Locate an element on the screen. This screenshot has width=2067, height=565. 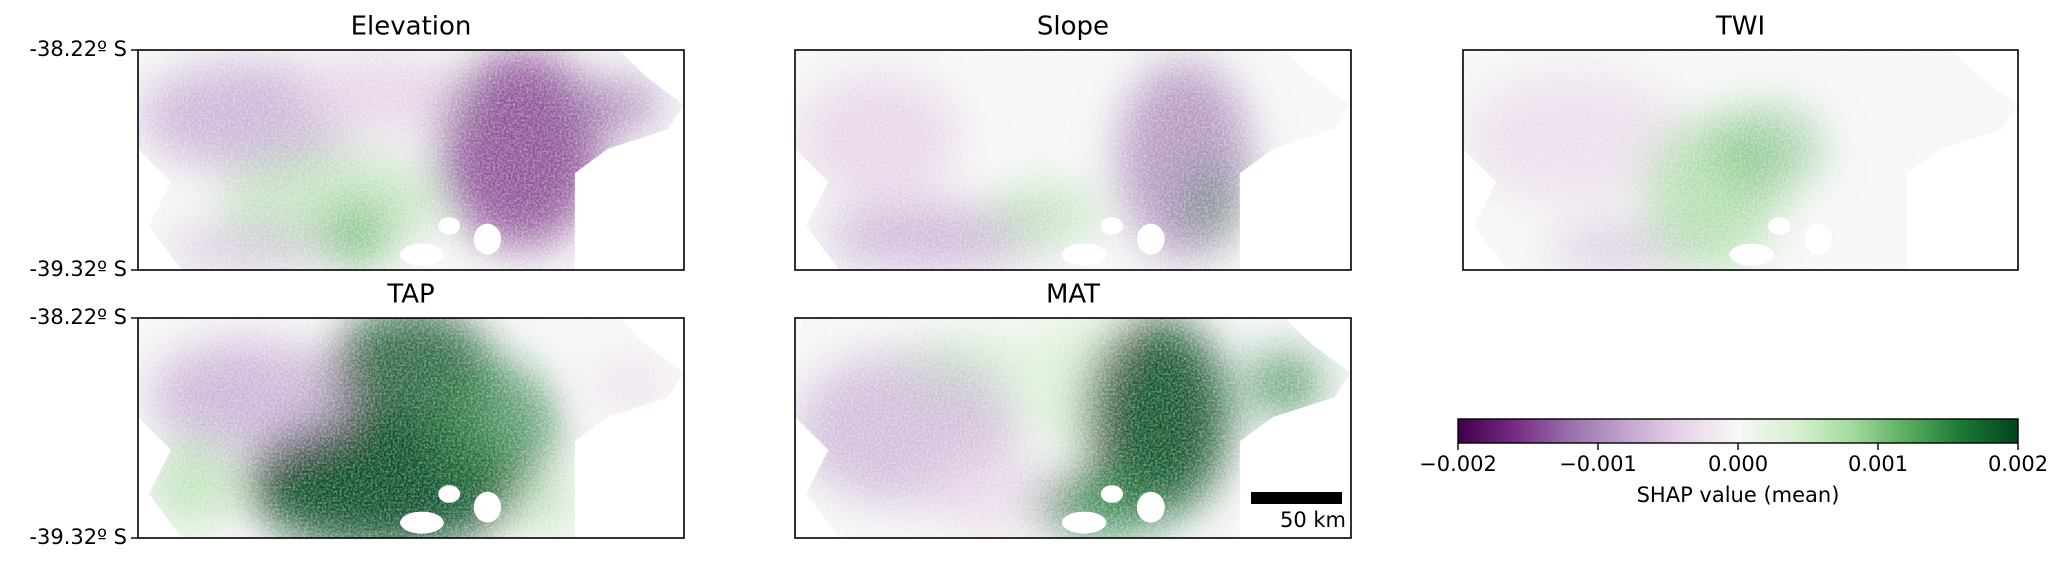
colorbar-tick-label: −0.002 is located at coordinates (1458, 464).